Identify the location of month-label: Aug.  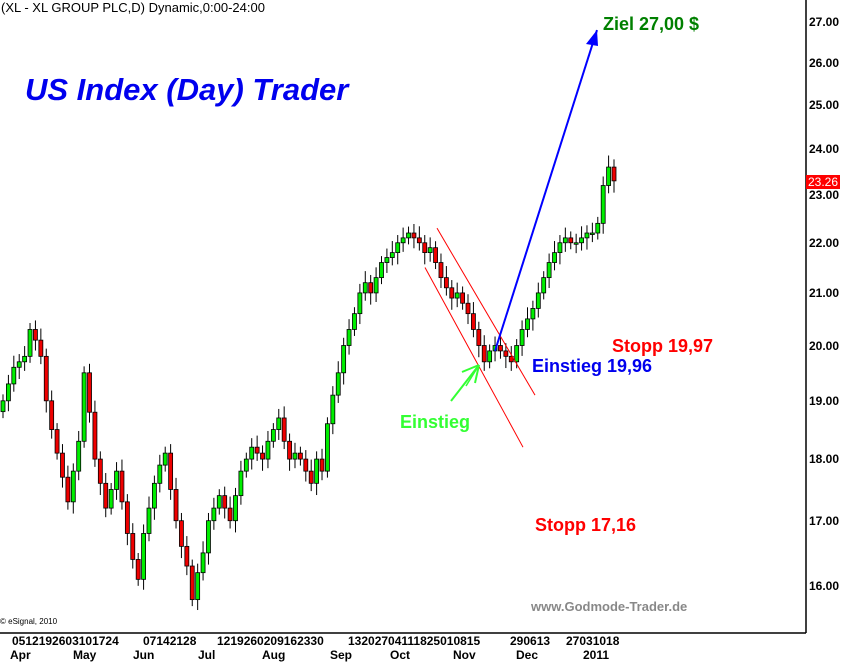
(274, 655).